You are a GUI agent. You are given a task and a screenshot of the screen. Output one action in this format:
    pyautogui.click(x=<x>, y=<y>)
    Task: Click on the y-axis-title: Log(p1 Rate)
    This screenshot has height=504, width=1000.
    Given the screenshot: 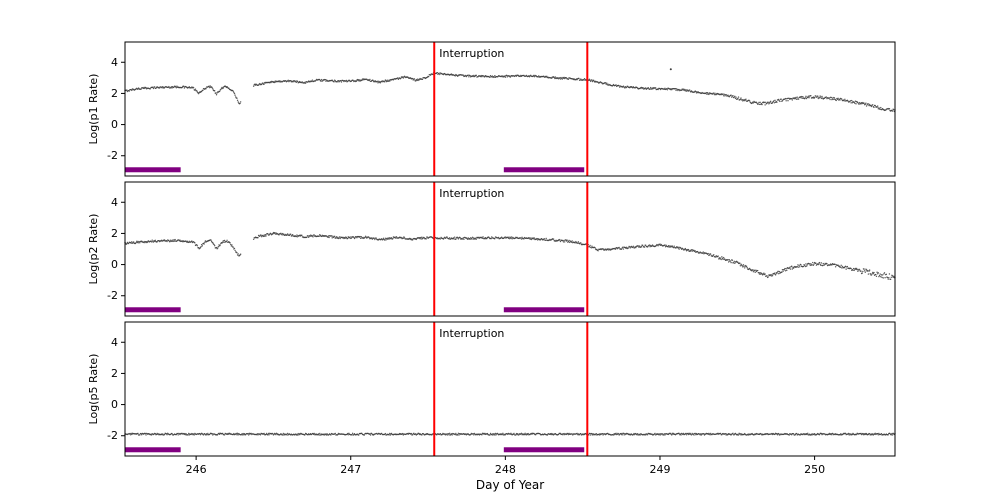 What is the action you would take?
    pyautogui.click(x=93, y=109)
    